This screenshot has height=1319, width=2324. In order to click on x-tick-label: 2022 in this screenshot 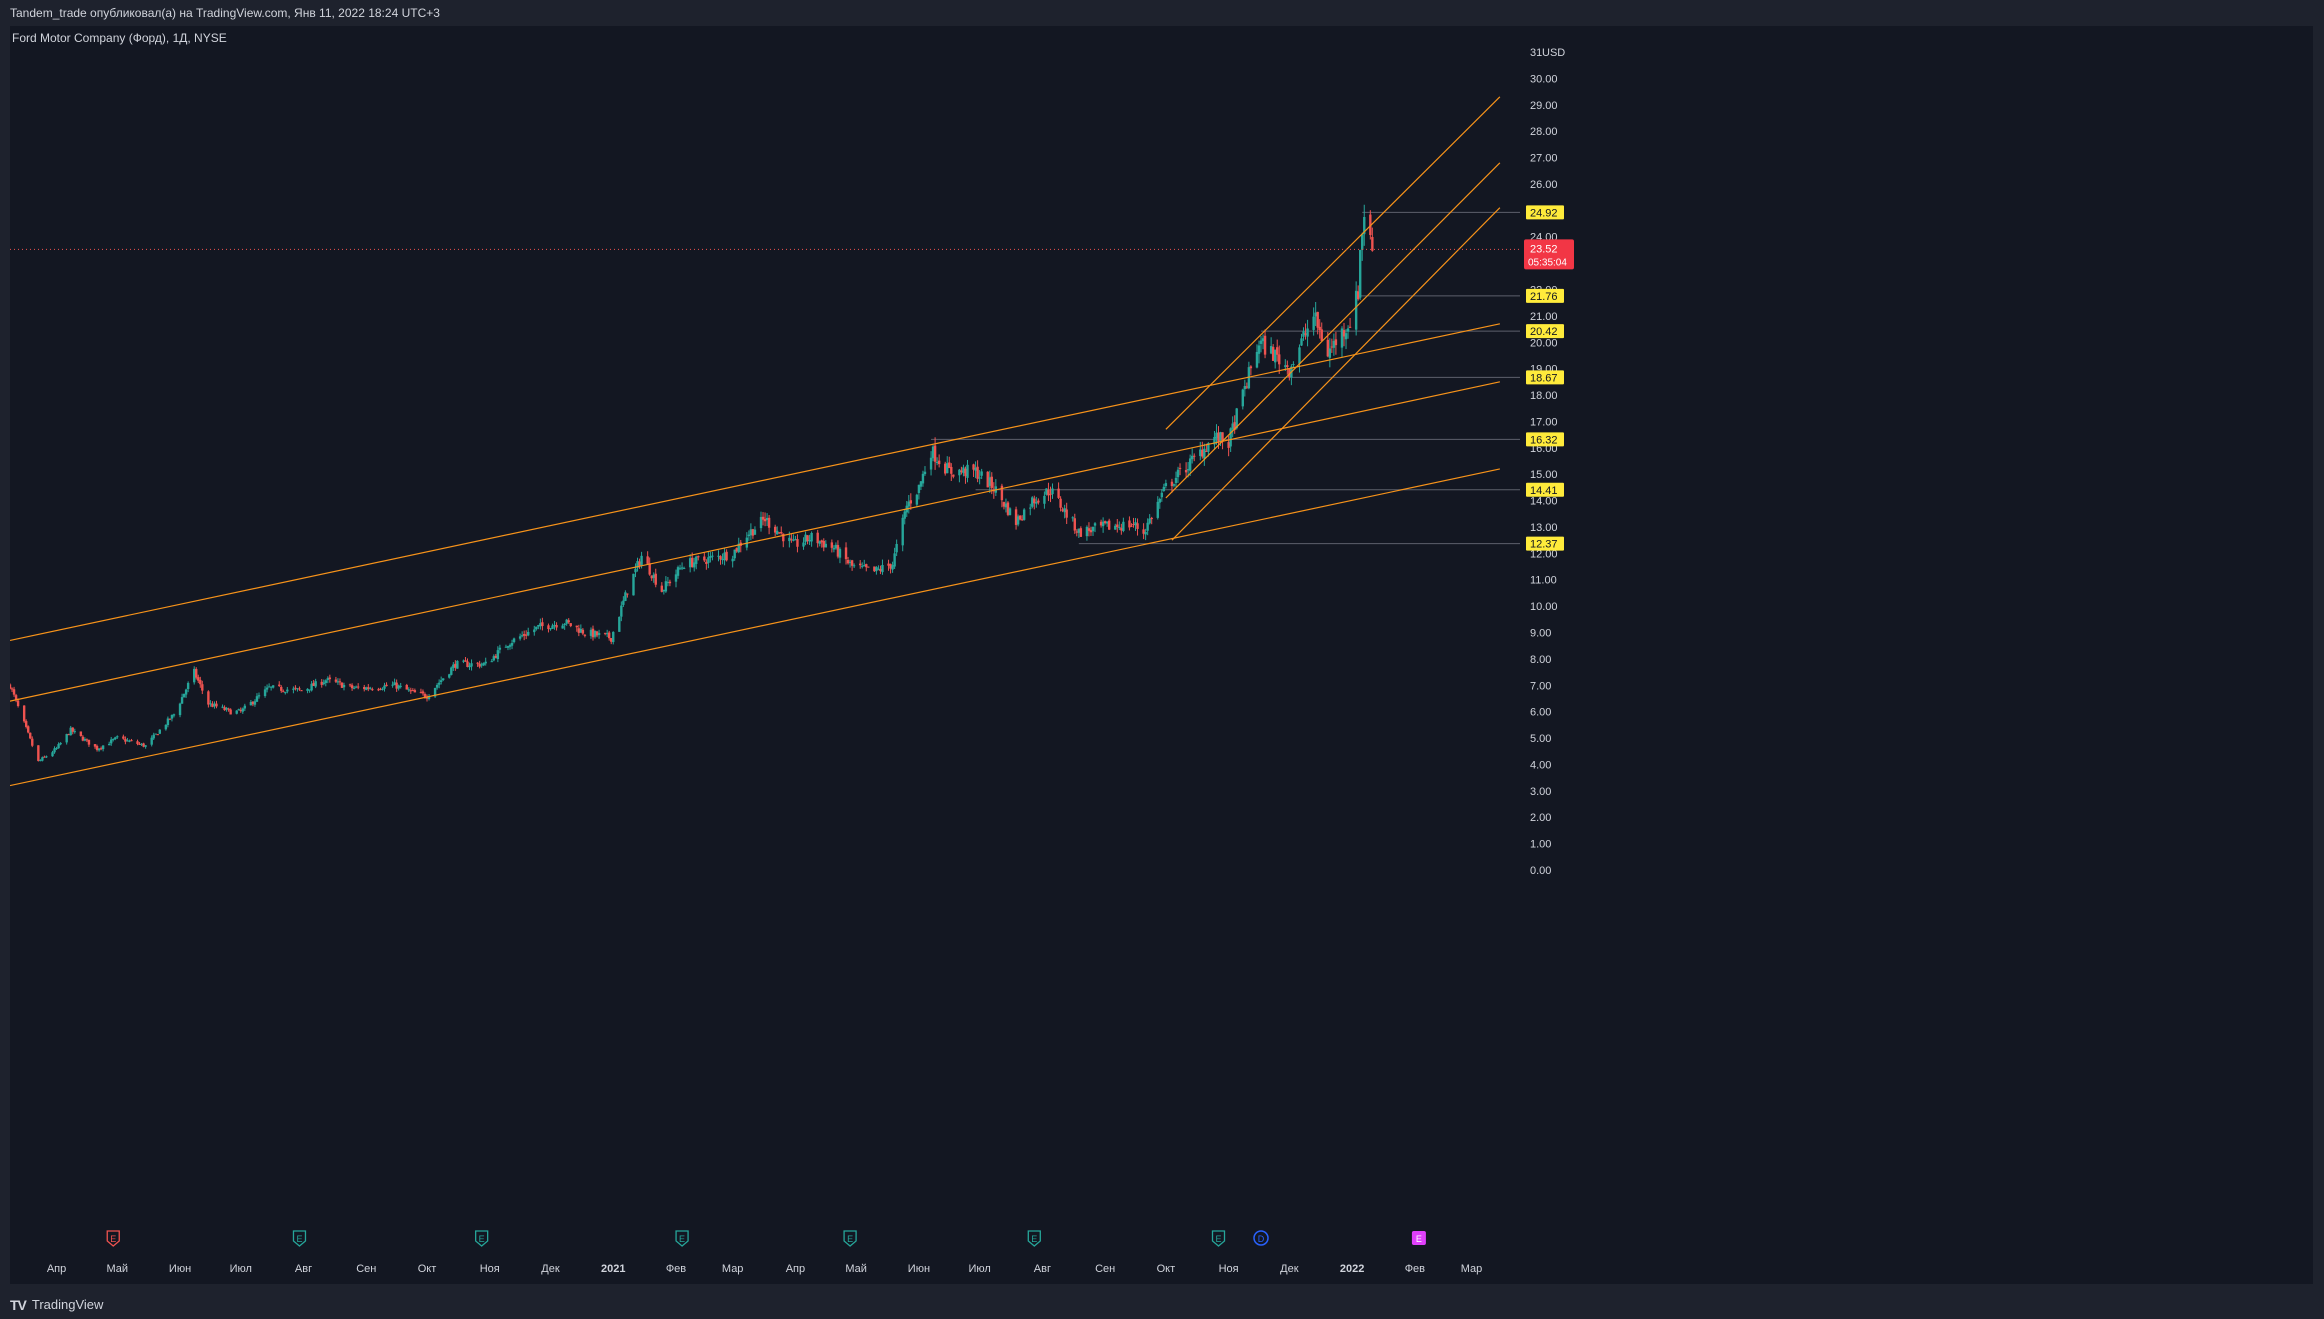, I will do `click(1352, 1269)`.